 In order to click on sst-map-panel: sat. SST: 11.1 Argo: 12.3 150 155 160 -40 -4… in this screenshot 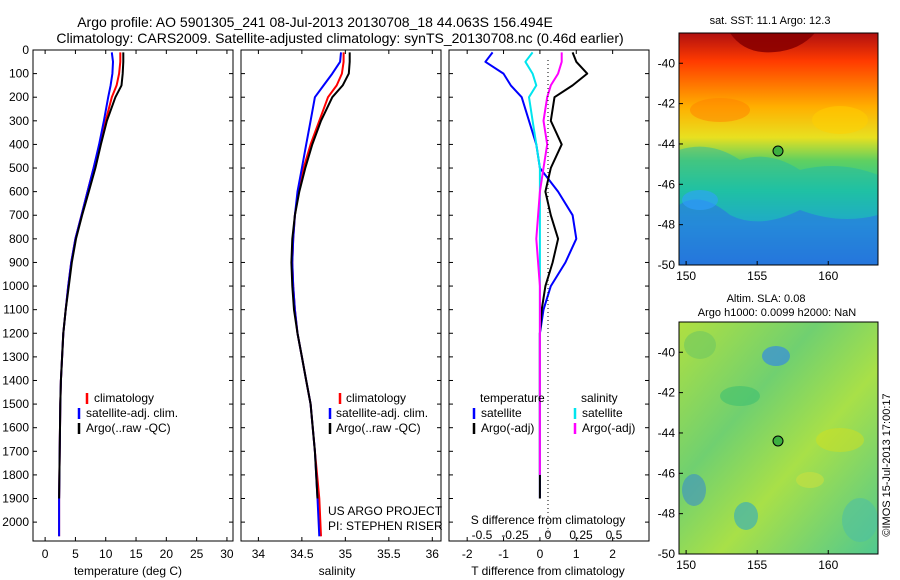, I will do `click(768, 149)`.